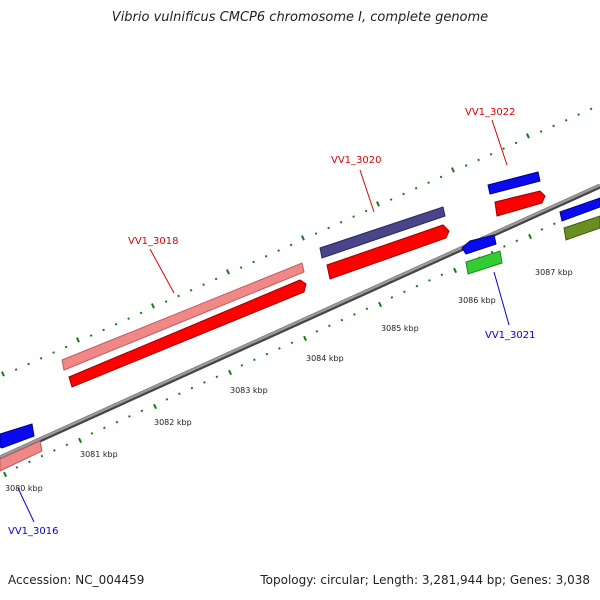  I want to click on gene-label-3021: VV1_3021, so click(510, 335).